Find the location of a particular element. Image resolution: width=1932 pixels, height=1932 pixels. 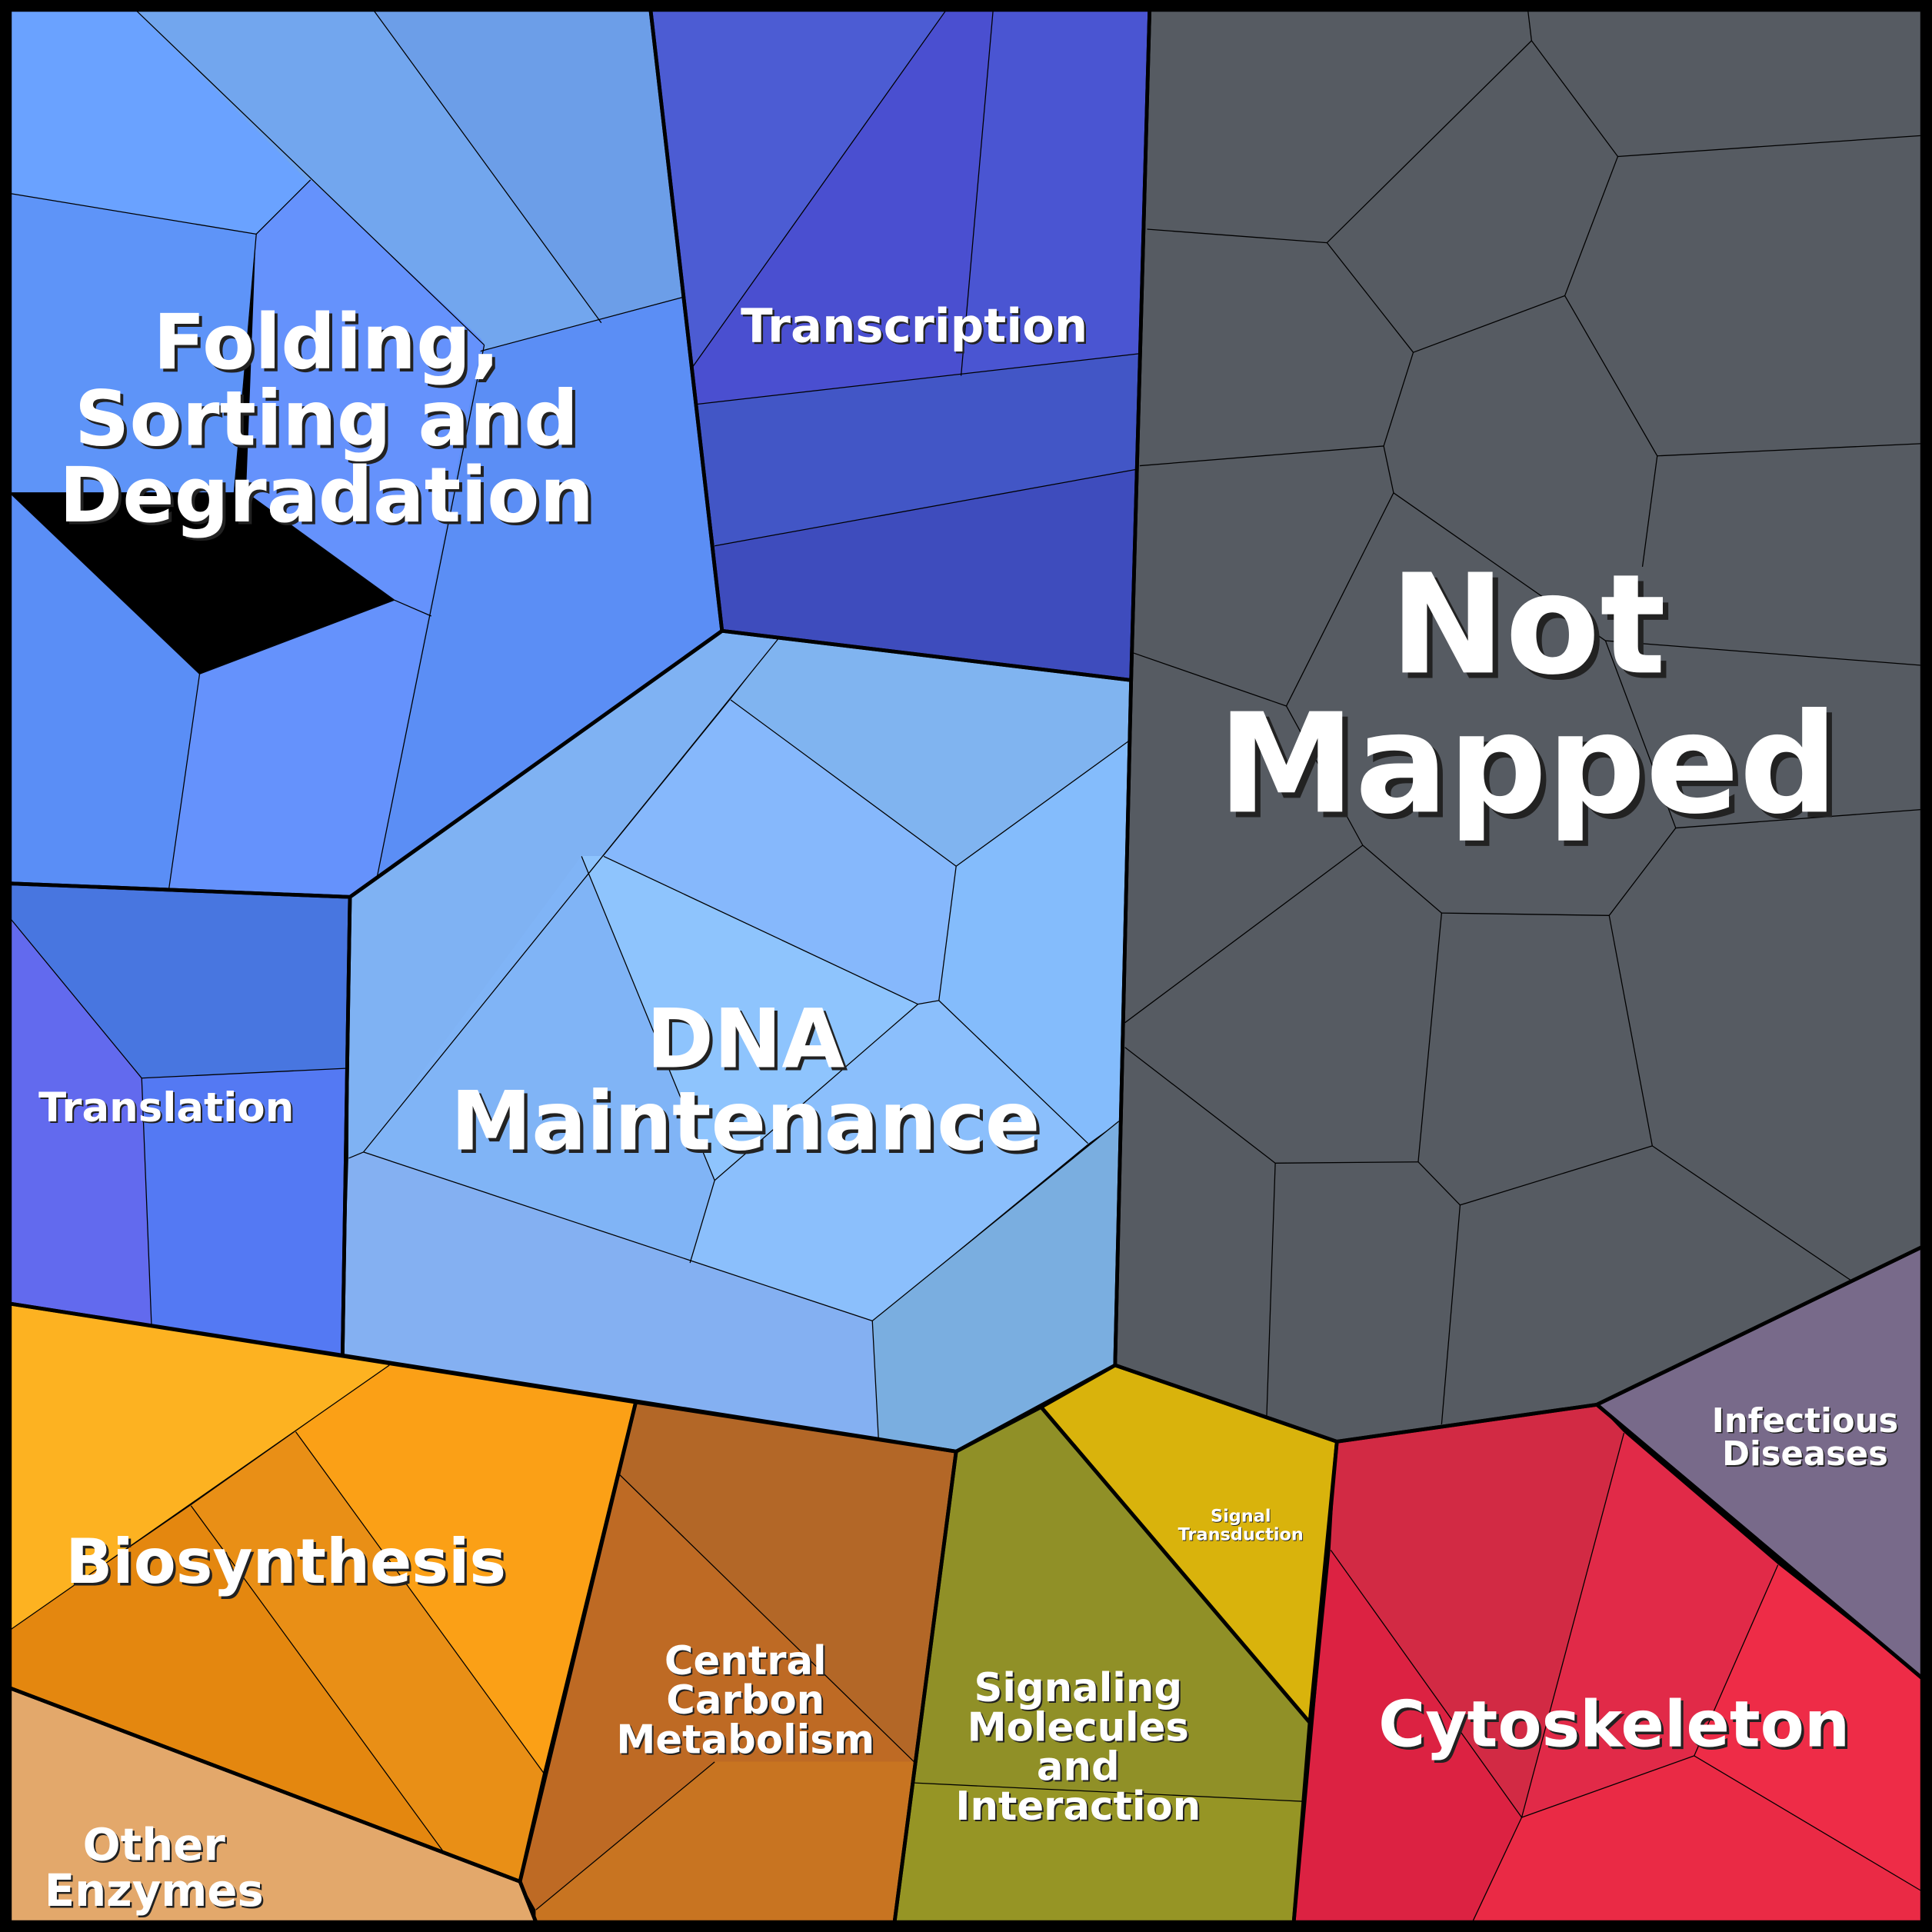

region-label-shadow: Mapped is located at coordinates (1533, 770).